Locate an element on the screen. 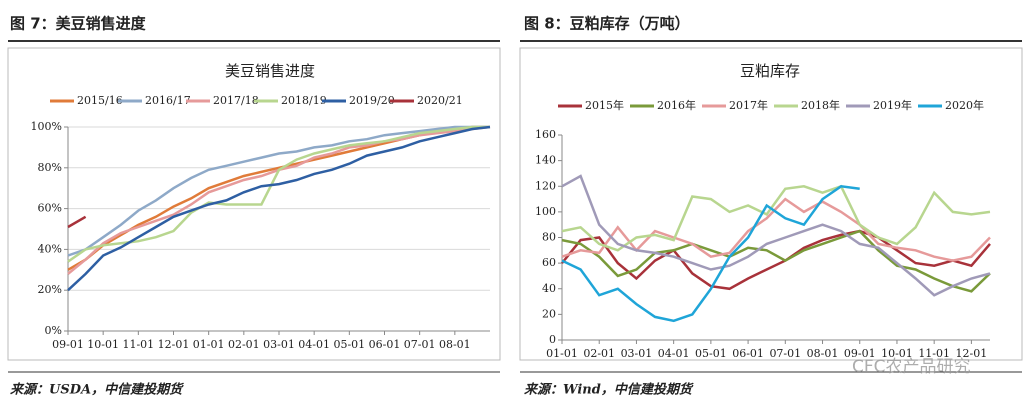 This screenshot has height=415, width=1032. y-tick-label: 60 is located at coordinates (549, 262).